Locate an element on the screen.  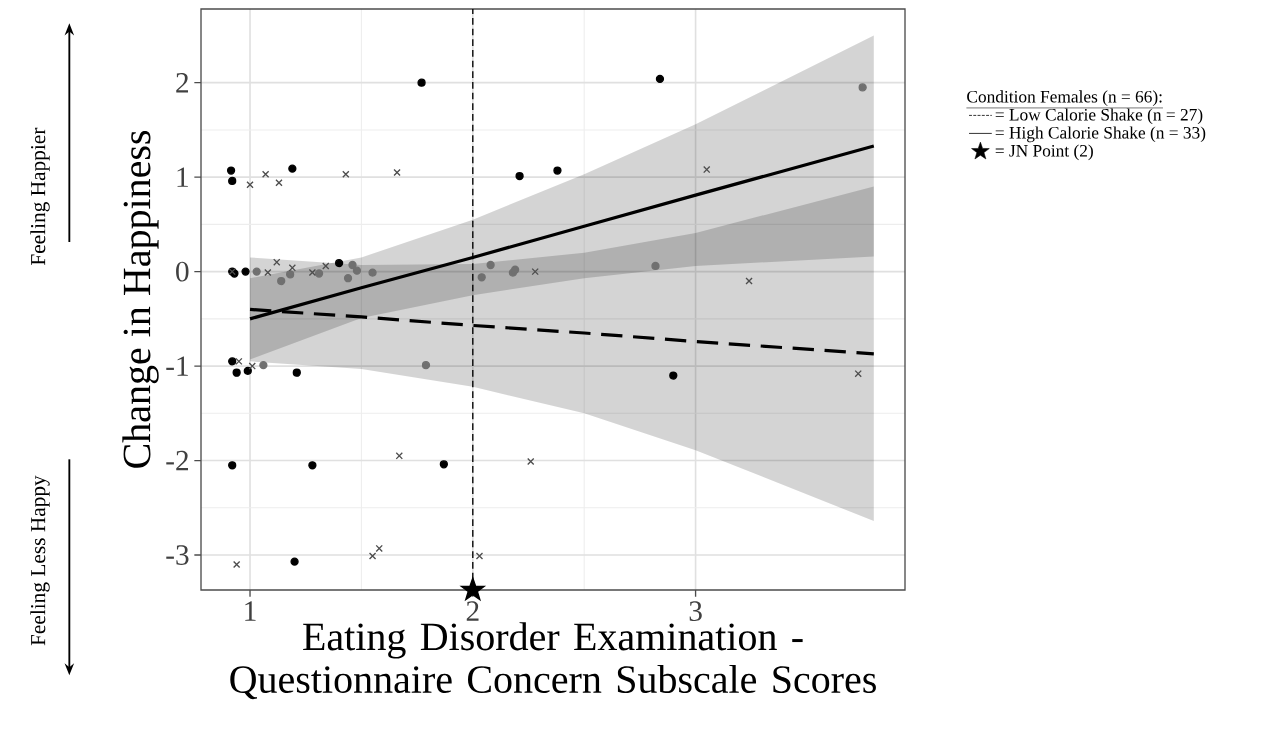
y-tick-label: 1 is located at coordinates (182, 177).